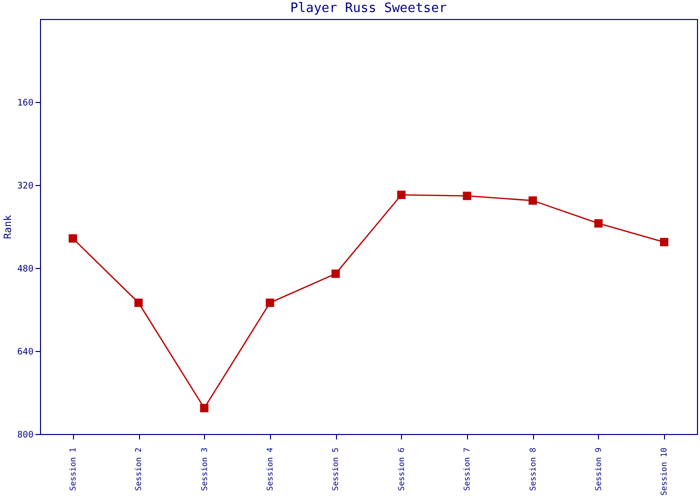 This screenshot has width=700, height=500. I want to click on y-tick-label: 320, so click(25, 187).